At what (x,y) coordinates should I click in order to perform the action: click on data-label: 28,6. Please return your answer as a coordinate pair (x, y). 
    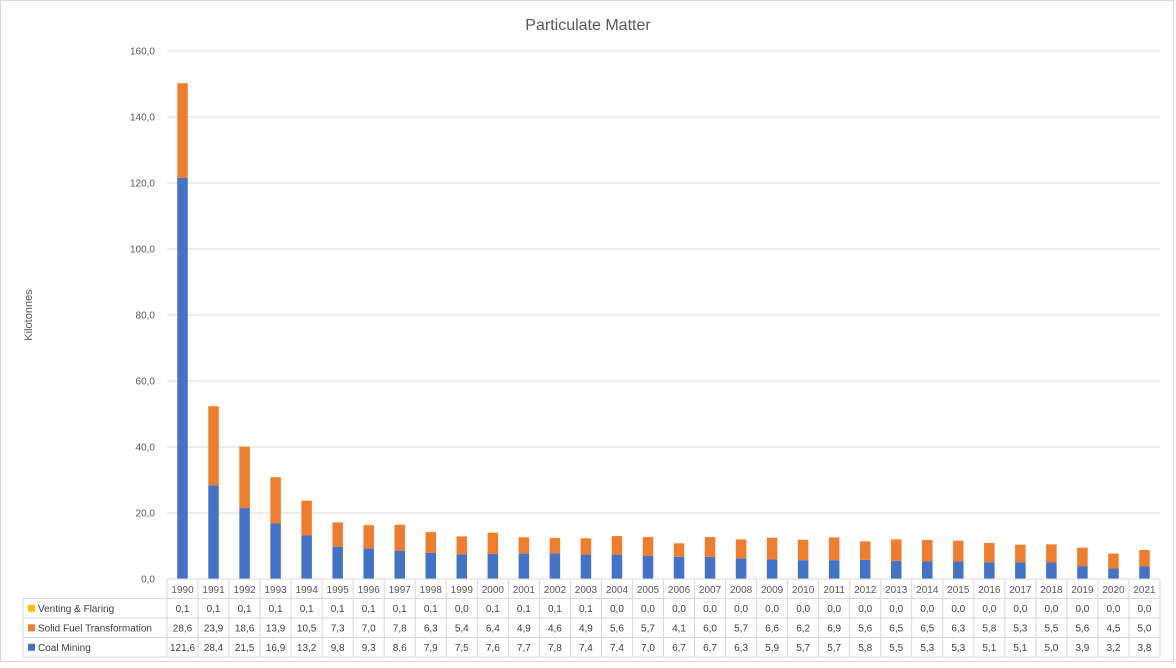
    Looking at the image, I should click on (183, 628).